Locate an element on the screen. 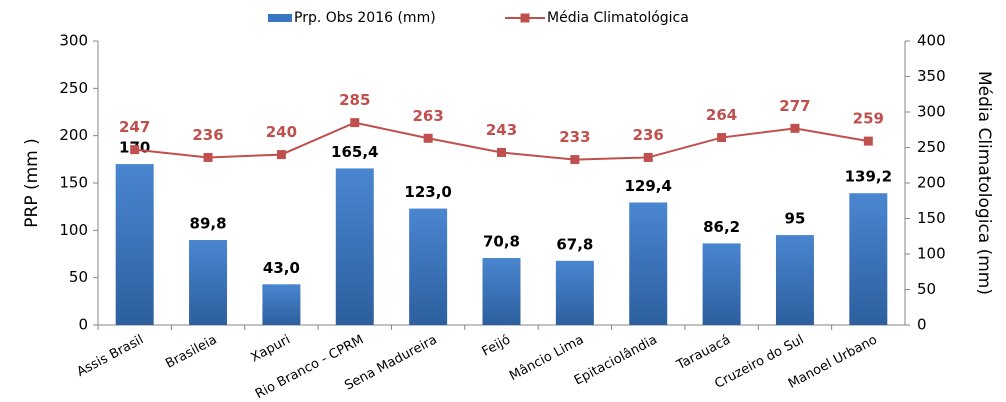 The height and width of the screenshot is (402, 1006). y2-axis-title: Média Climatologica (mm) is located at coordinates (984, 183).